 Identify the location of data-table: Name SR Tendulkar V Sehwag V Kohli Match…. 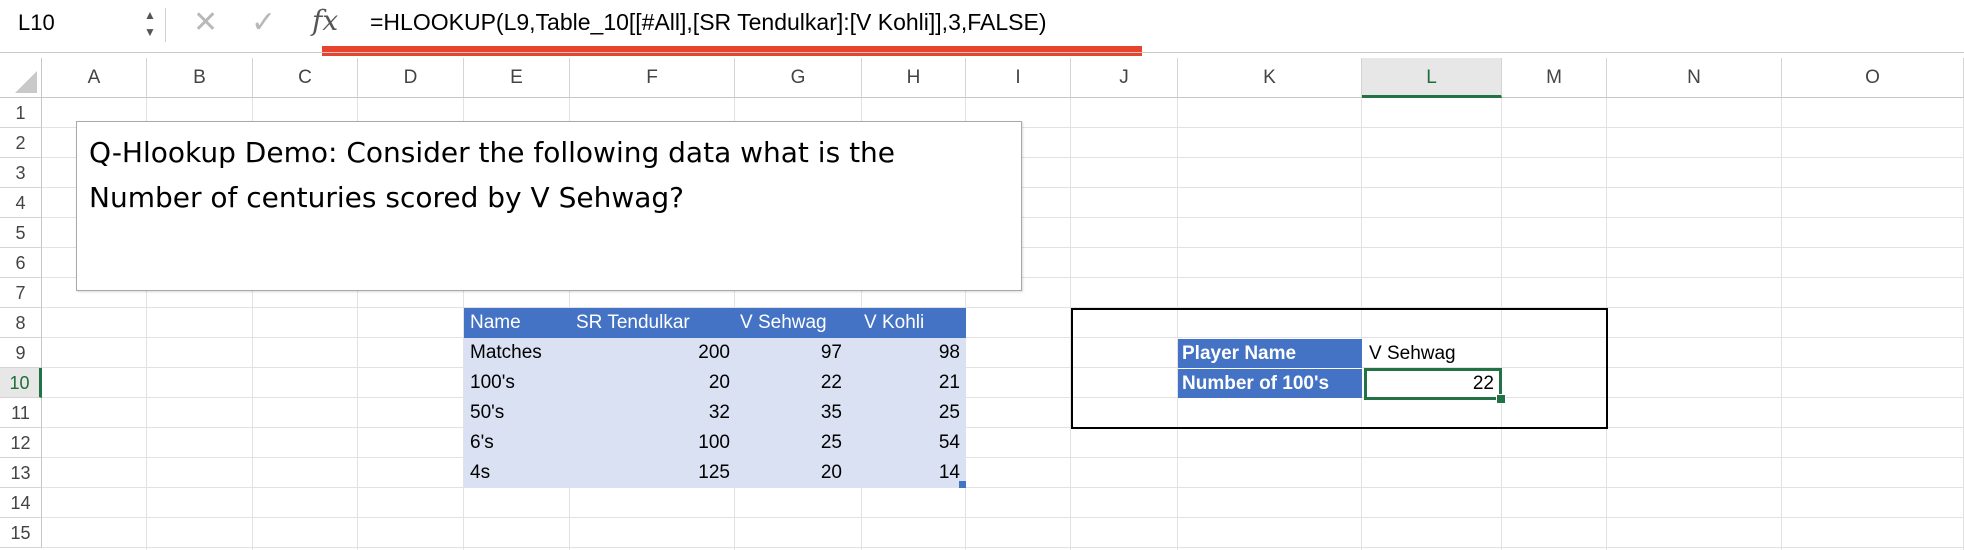
(715, 398).